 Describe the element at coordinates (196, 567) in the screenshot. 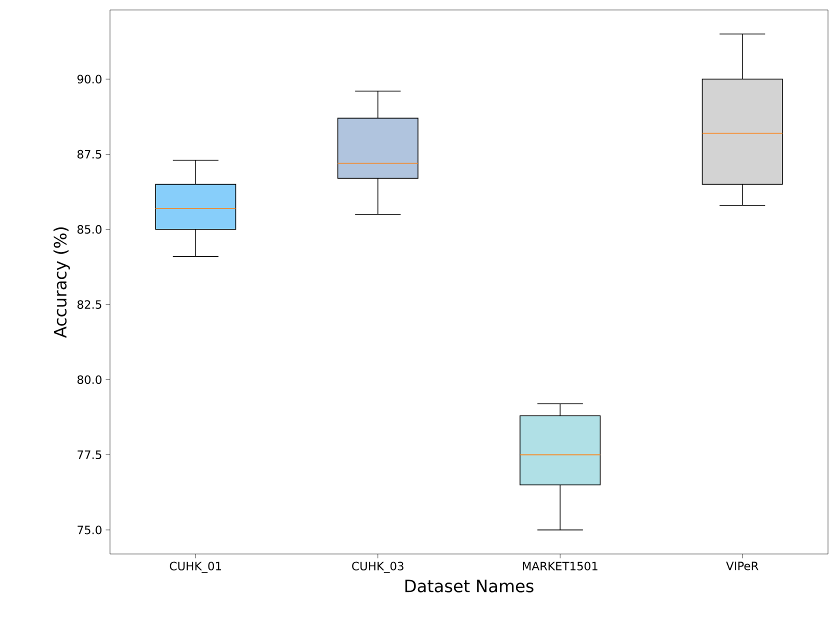

I see `x-tick-label: CUHK_01` at that location.